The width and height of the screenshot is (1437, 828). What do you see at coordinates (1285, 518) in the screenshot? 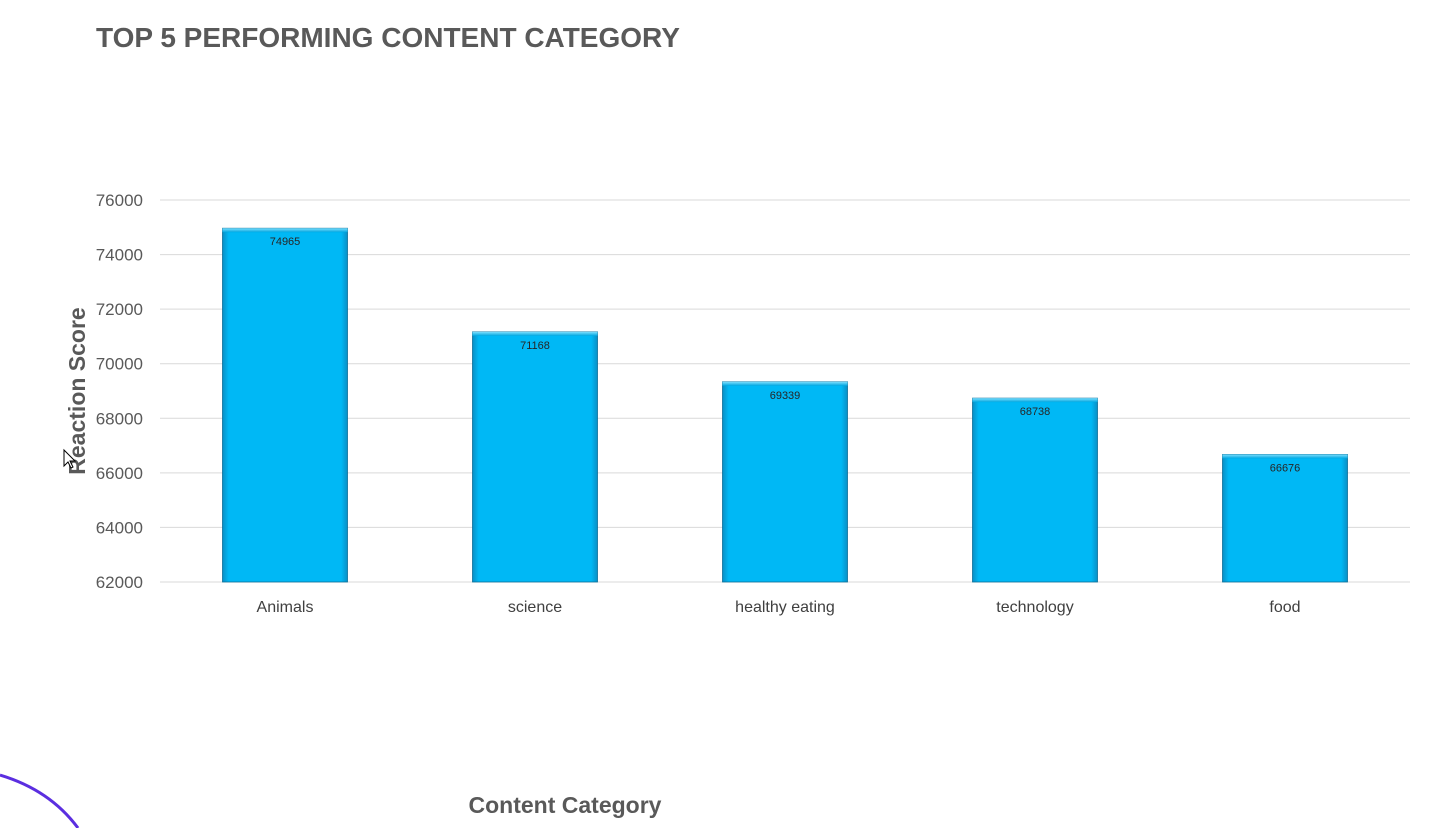
I see `bar-food` at bounding box center [1285, 518].